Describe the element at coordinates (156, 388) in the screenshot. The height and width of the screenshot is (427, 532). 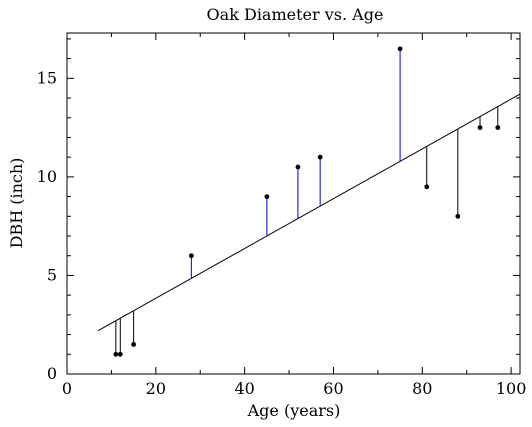
I see `x-tick-label-1: 20` at that location.